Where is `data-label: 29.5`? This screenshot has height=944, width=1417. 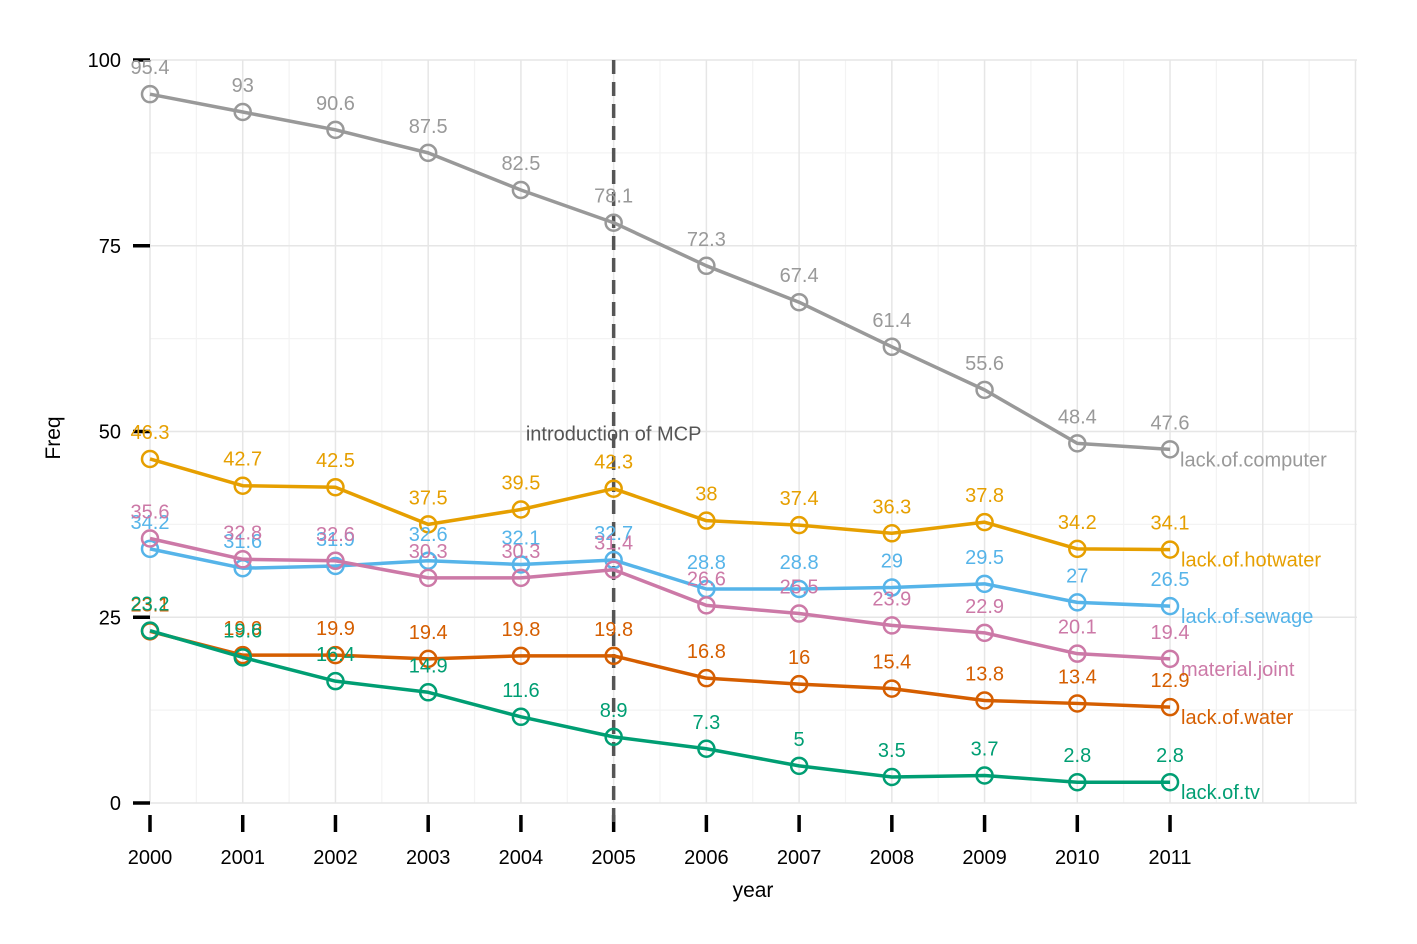
data-label: 29.5 is located at coordinates (984, 558).